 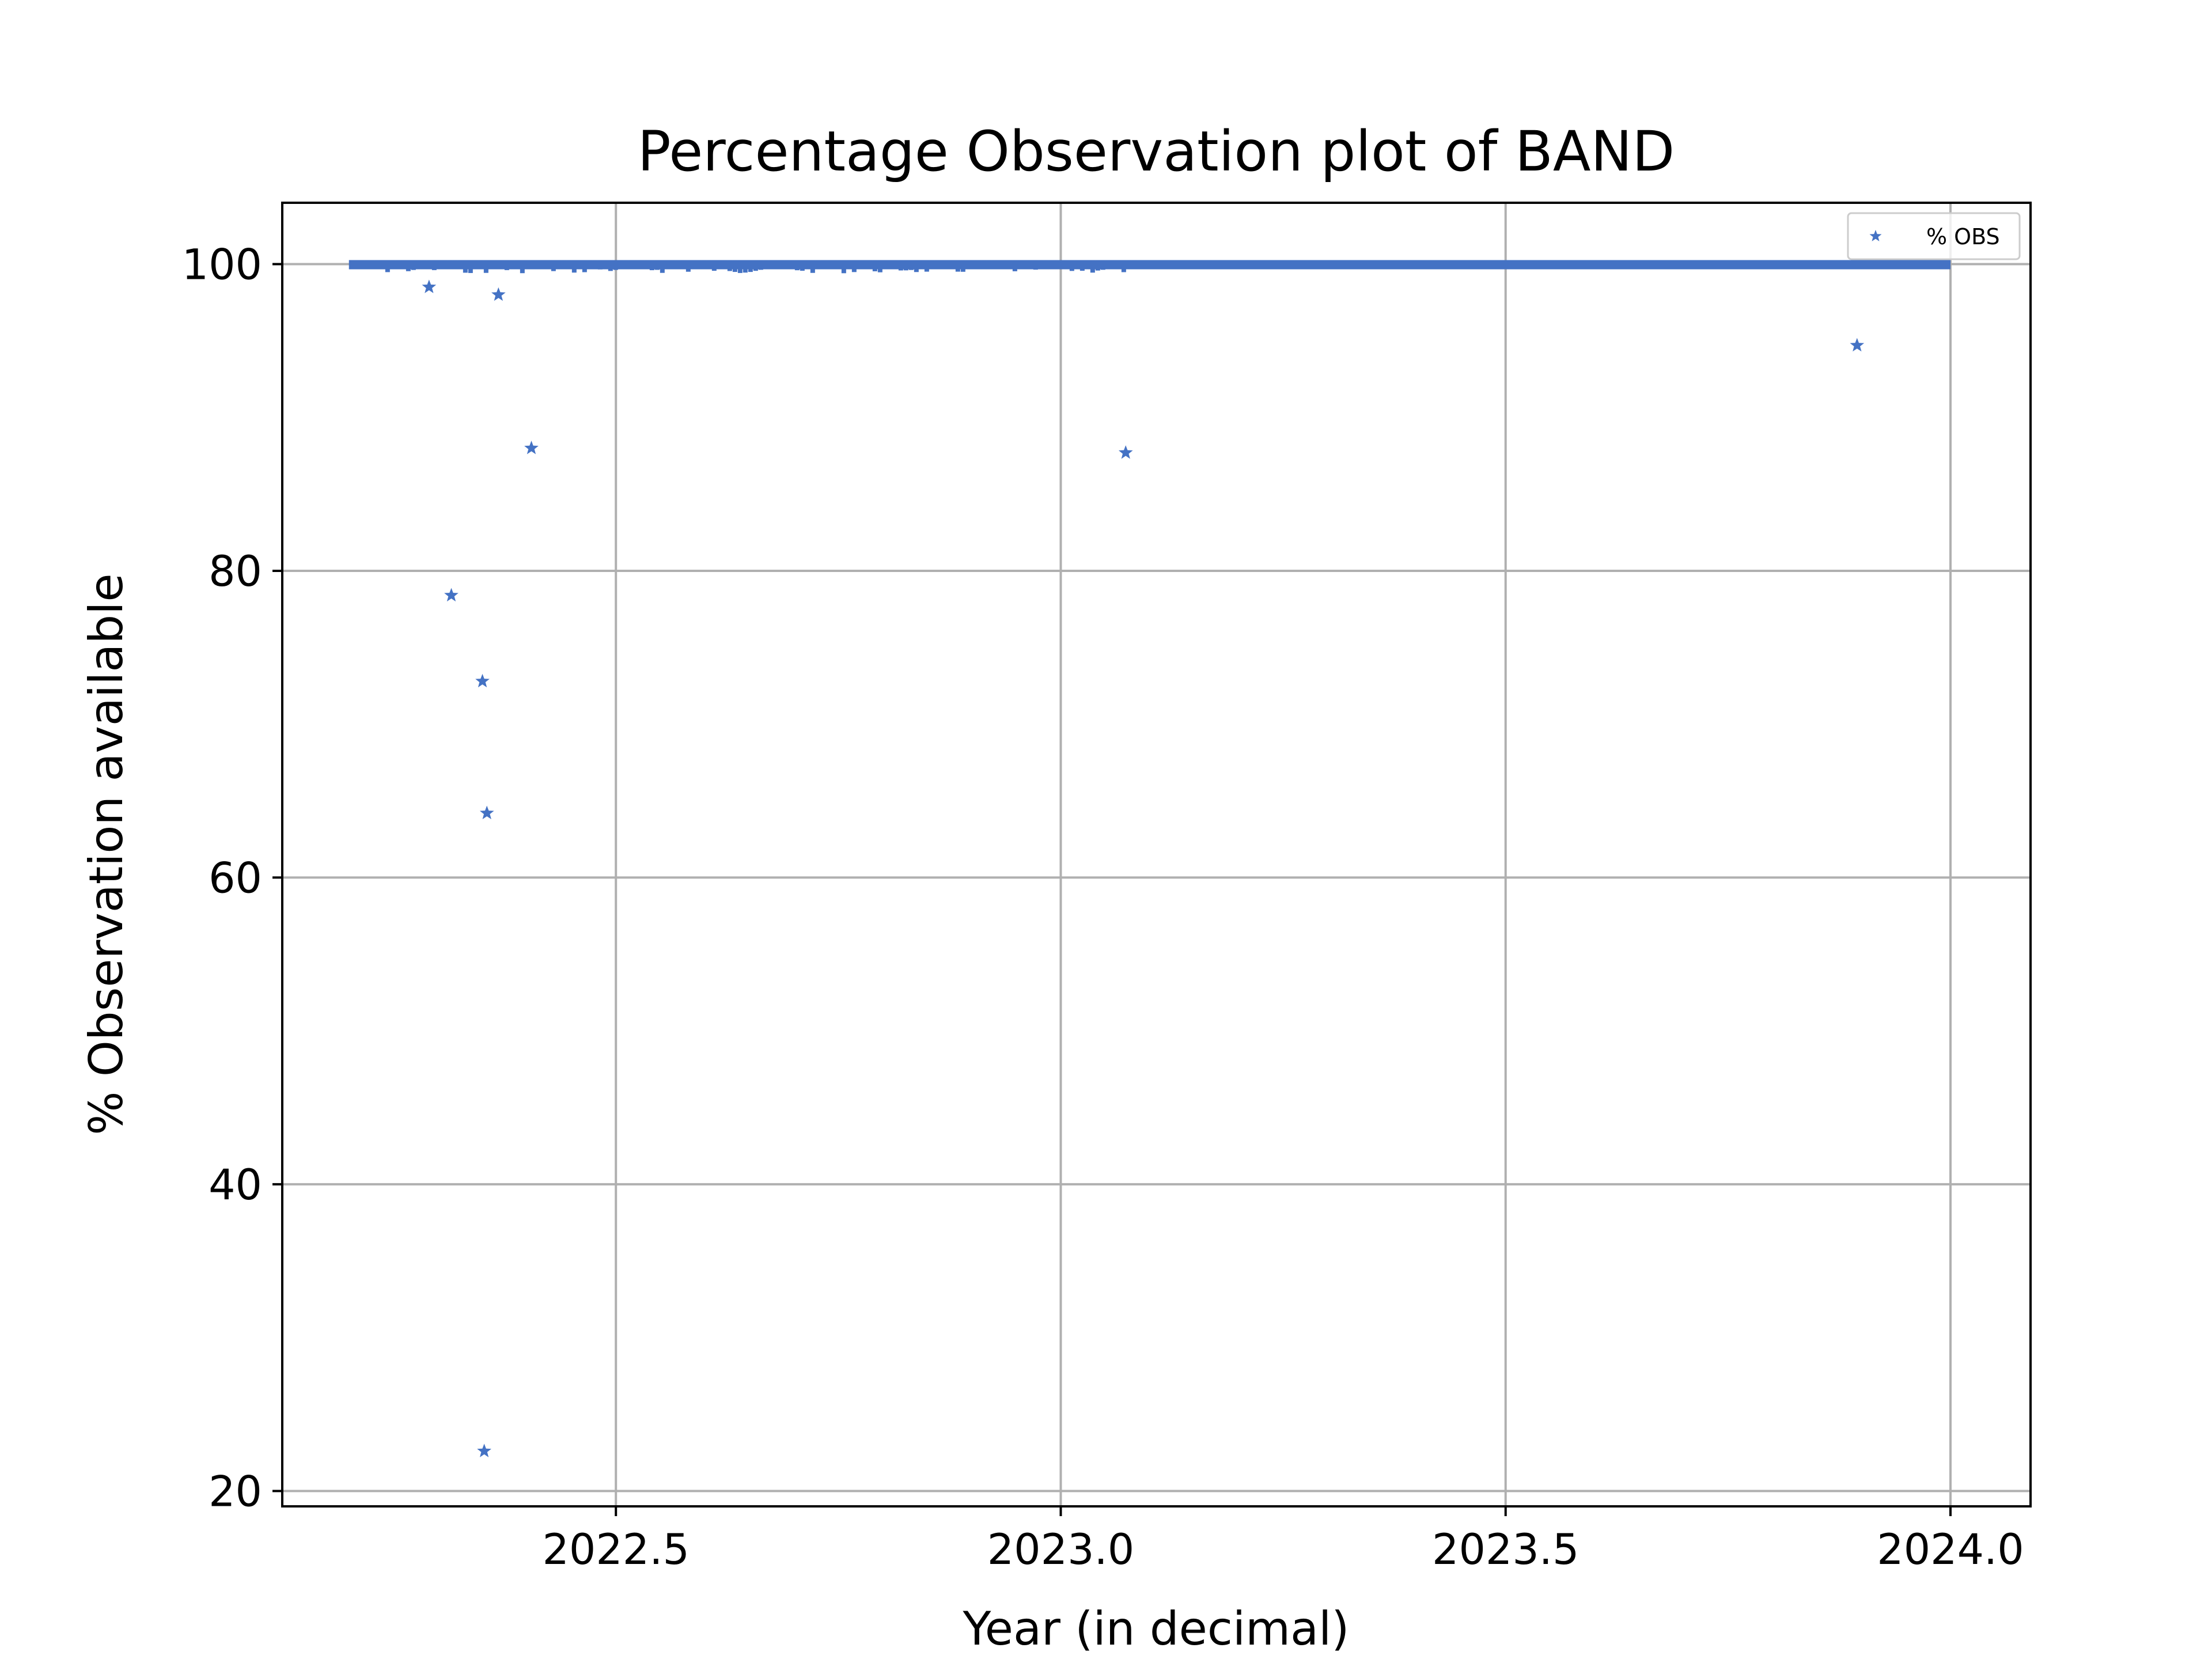 What do you see at coordinates (106, 854) in the screenshot?
I see `y-axis-label: % Observation available` at bounding box center [106, 854].